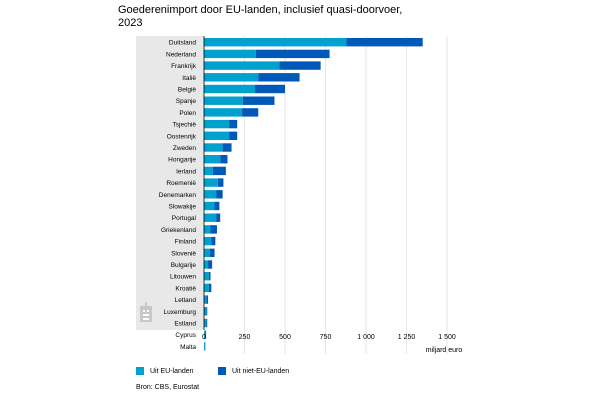 Image resolution: width=600 pixels, height=400 pixels. What do you see at coordinates (140, 371) in the screenshot?
I see `legend-swatch-eu` at bounding box center [140, 371].